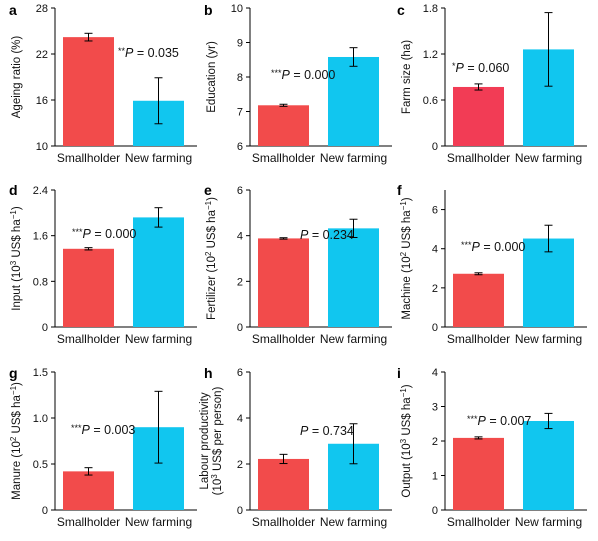 The height and width of the screenshot is (541, 598). Describe the element at coordinates (509, 421) in the screenshot. I see `p-value-text: = 0.007` at that location.